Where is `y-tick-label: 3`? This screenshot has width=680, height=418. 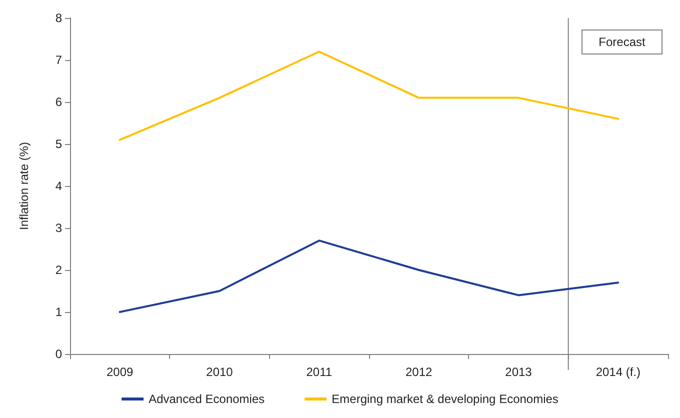
y-tick-label: 3 is located at coordinates (58, 228).